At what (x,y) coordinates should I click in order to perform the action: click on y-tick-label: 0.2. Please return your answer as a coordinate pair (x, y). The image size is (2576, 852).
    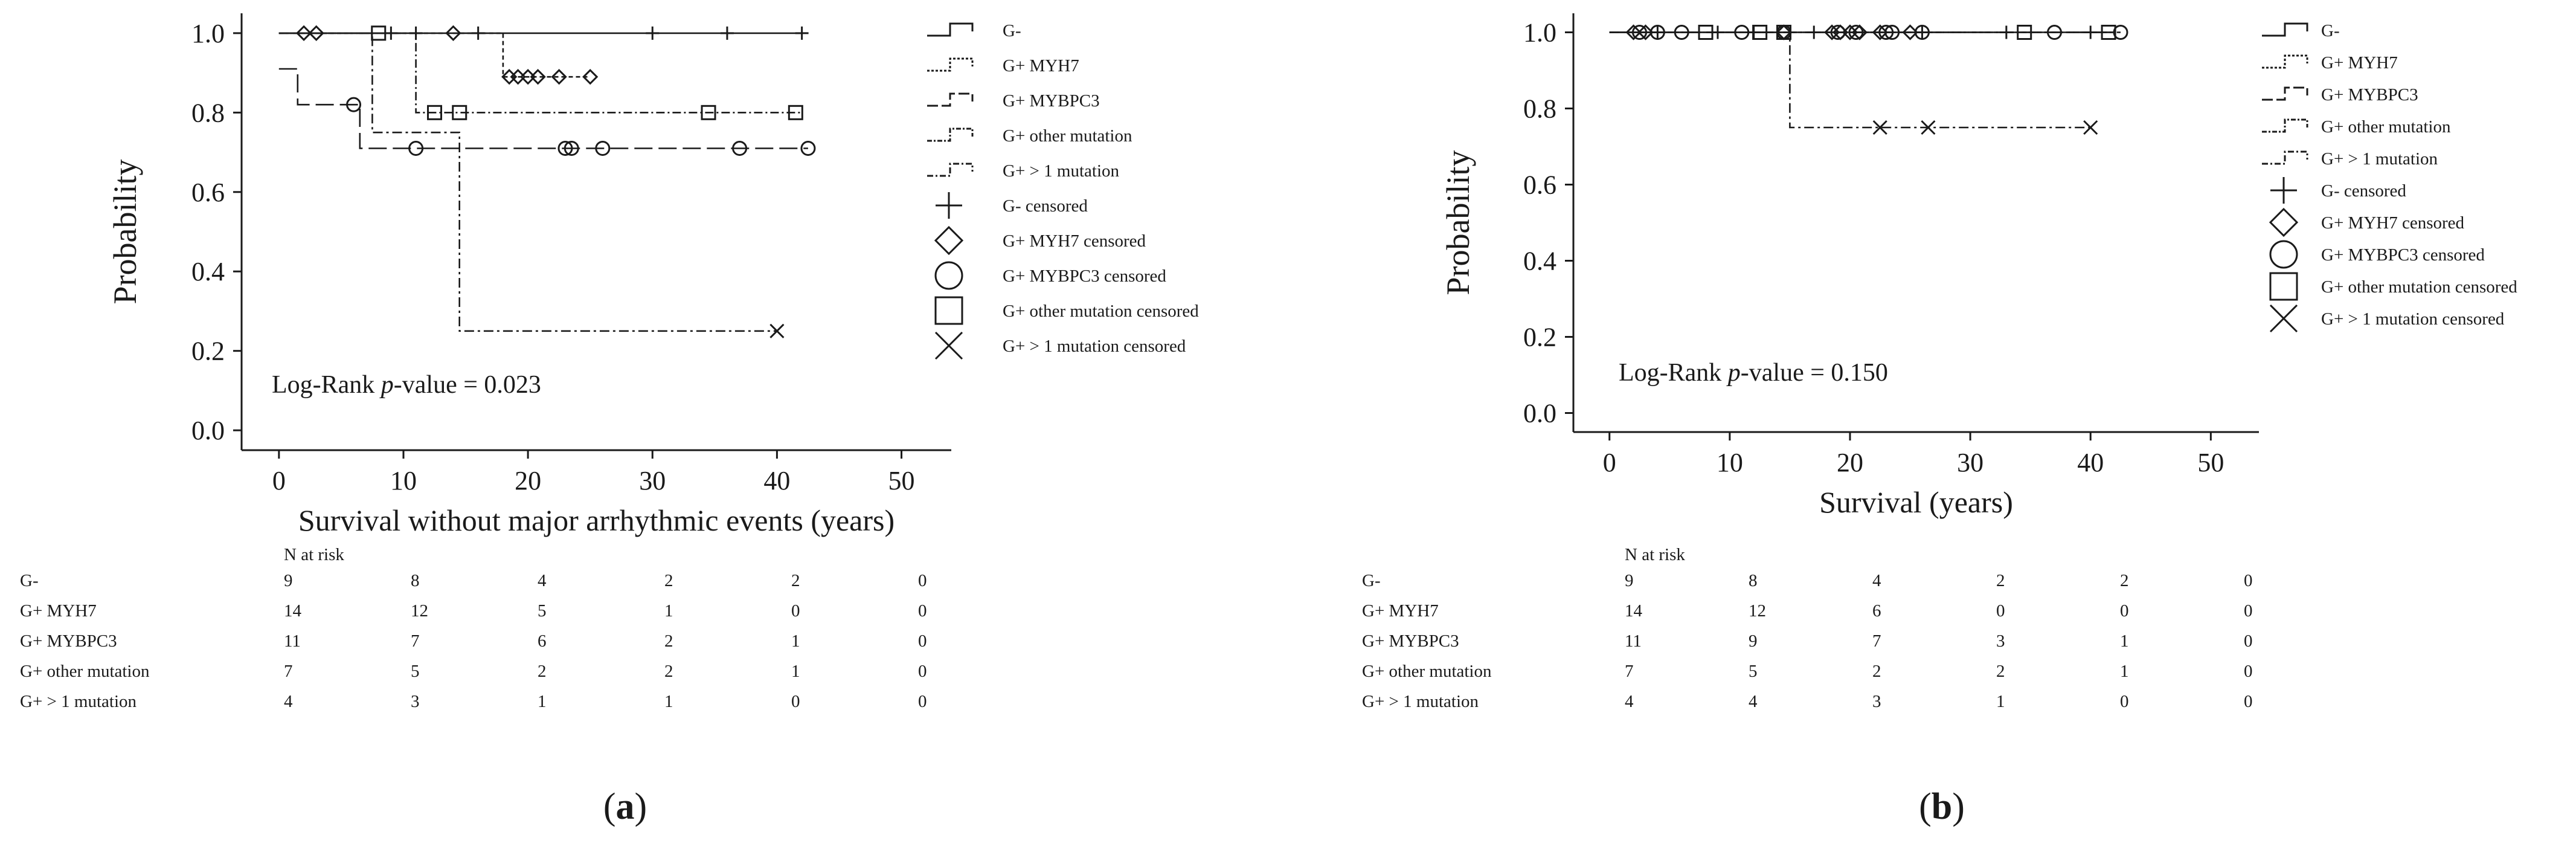
    Looking at the image, I should click on (208, 351).